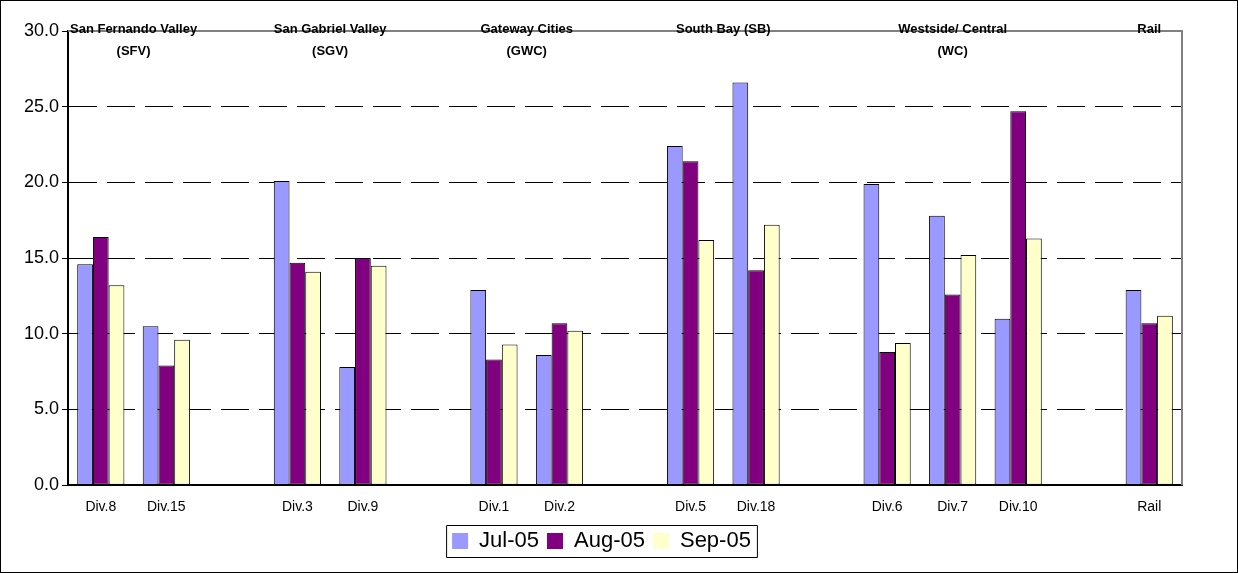 The height and width of the screenshot is (573, 1238). Describe the element at coordinates (1149, 28) in the screenshot. I see `annotation: Rail` at that location.